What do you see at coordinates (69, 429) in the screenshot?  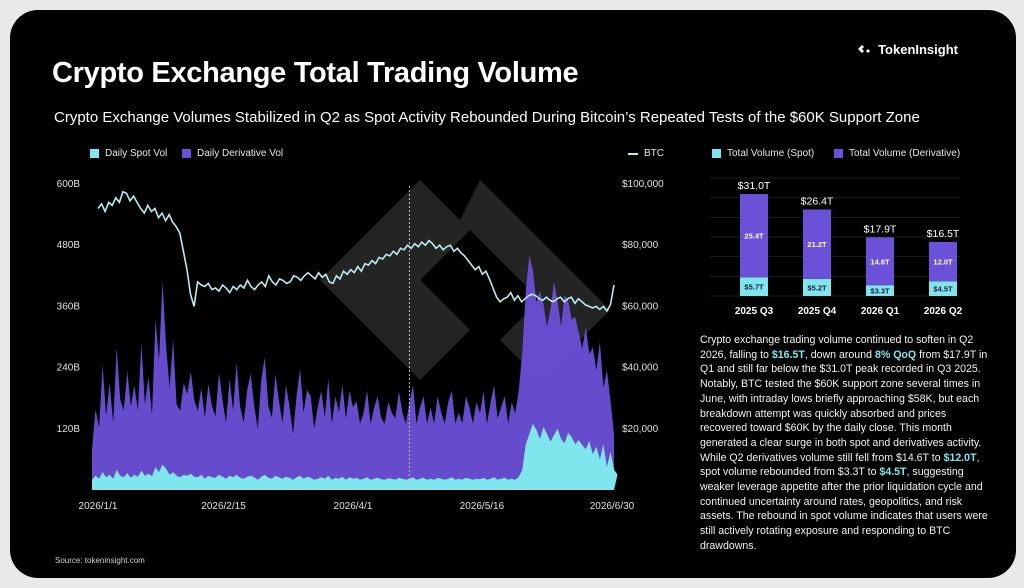 I see `y-left-tick-label: 120B` at bounding box center [69, 429].